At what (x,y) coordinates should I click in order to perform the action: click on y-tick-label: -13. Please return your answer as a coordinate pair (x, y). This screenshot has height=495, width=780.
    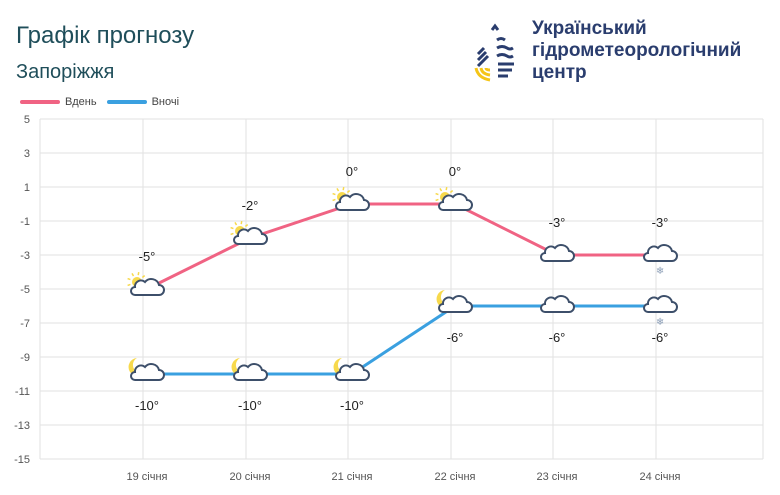
    Looking at the image, I should click on (22, 426).